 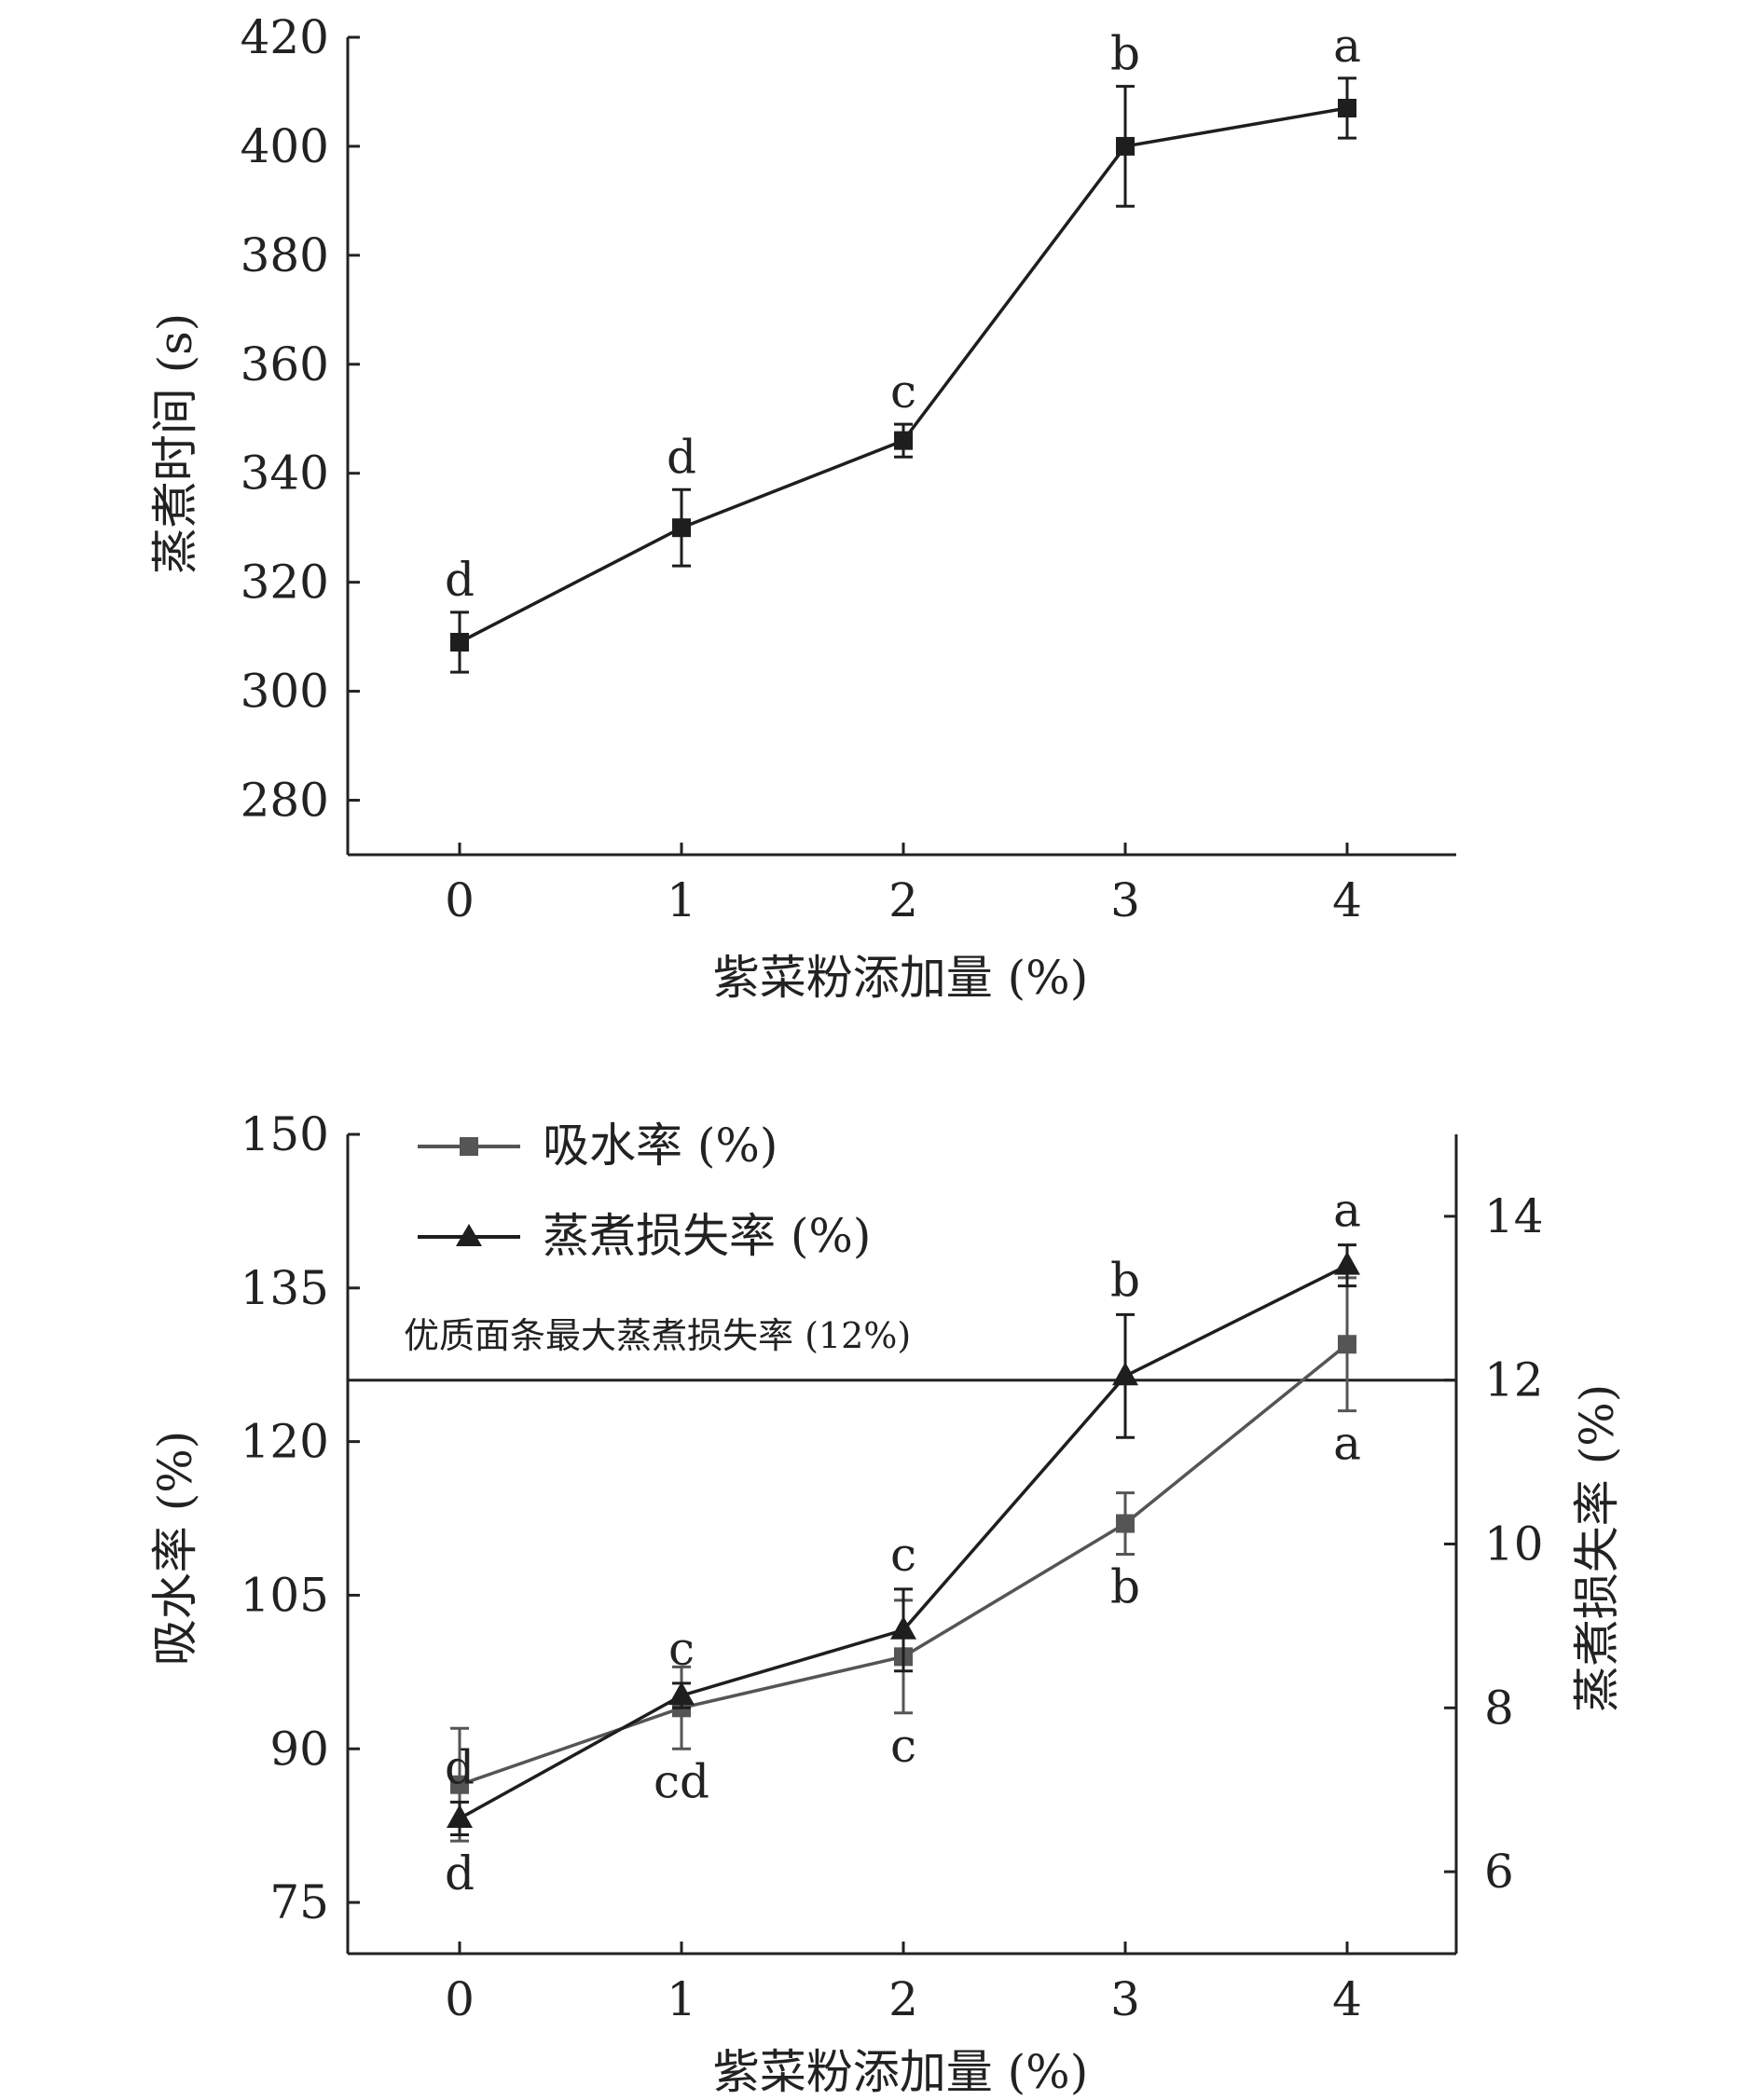 I want to click on absorption-y-axis-label: 吸水率 (%), so click(x=175, y=1548).